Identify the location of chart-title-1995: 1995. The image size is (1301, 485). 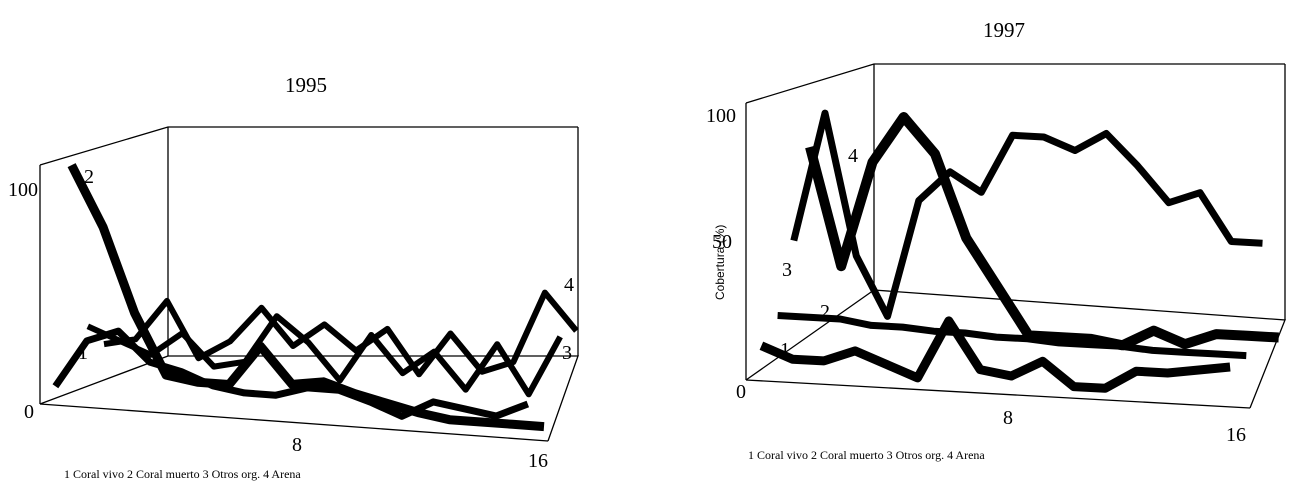
(306, 85).